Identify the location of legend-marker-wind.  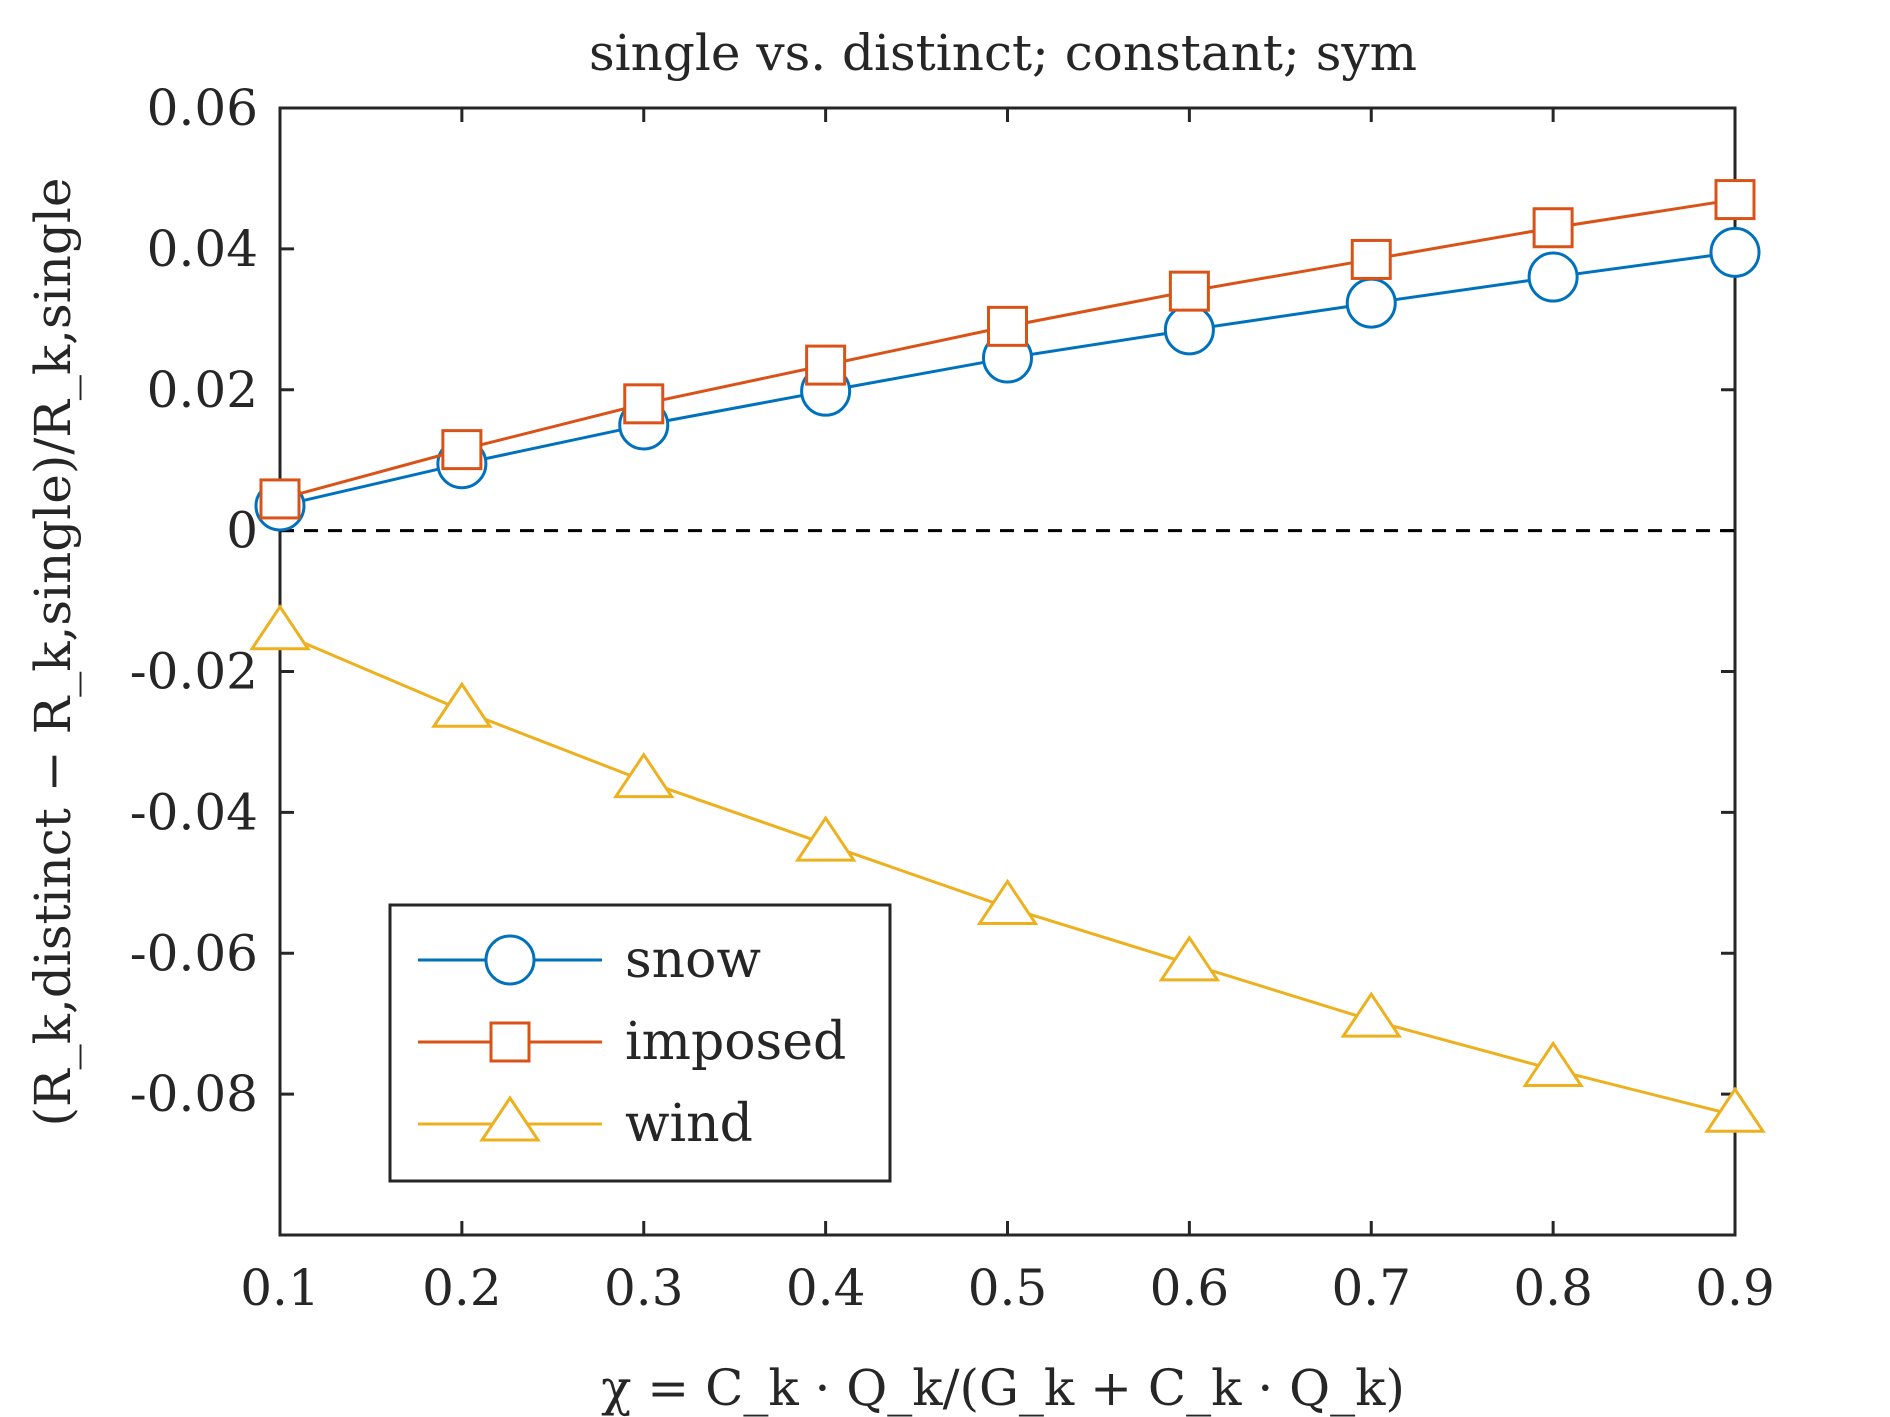
(510, 1118).